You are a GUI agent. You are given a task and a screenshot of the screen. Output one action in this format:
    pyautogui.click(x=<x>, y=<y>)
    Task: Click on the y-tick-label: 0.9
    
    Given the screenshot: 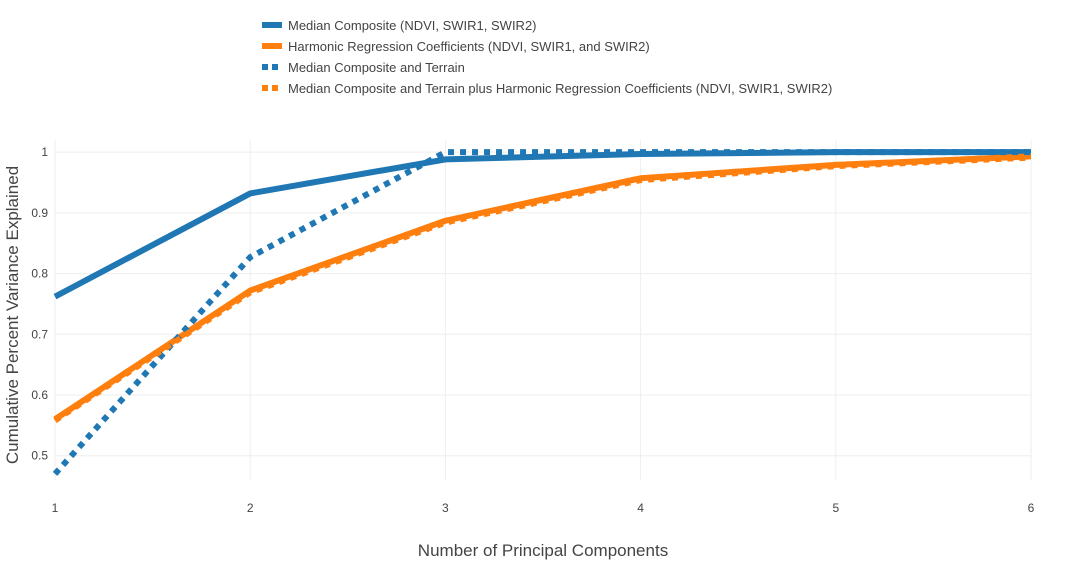 What is the action you would take?
    pyautogui.click(x=39, y=213)
    